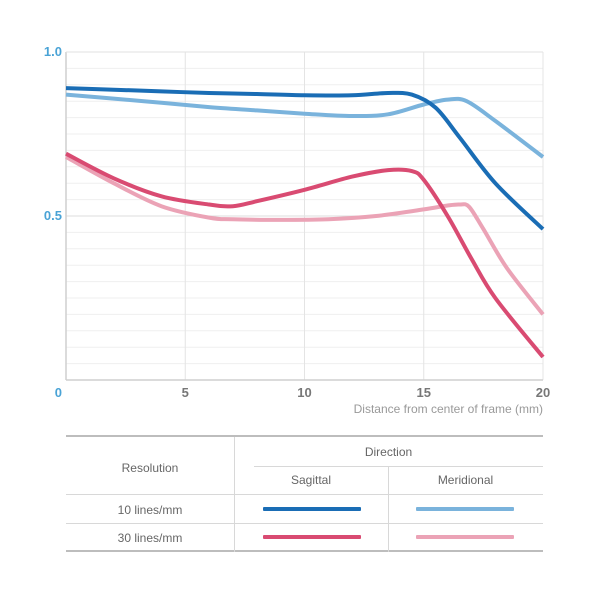 This screenshot has height=600, width=600. I want to click on x-tick-label: 15, so click(424, 392).